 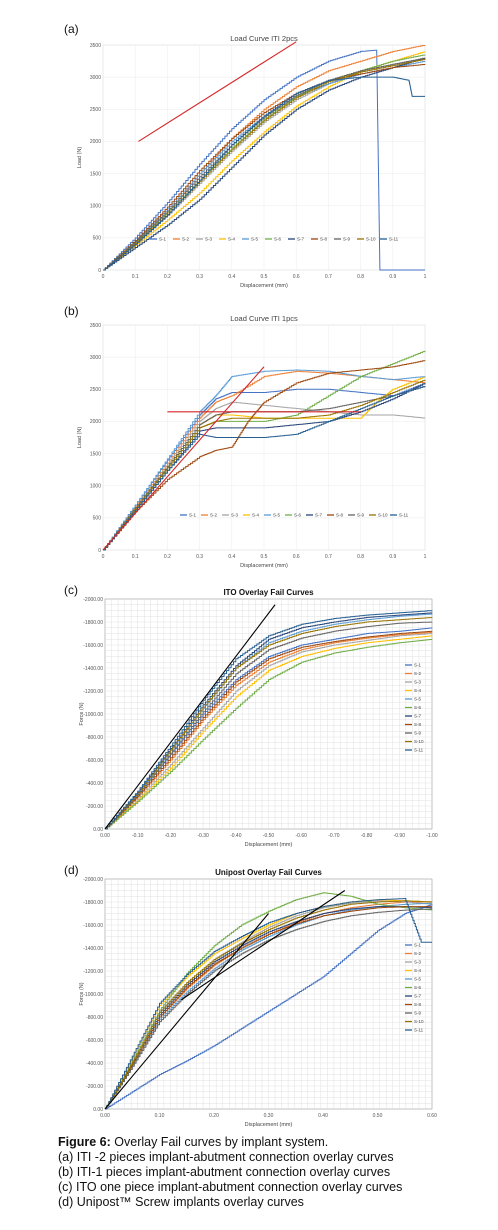 What do you see at coordinates (71, 311) in the screenshot?
I see `panel-label-b: (b)` at bounding box center [71, 311].